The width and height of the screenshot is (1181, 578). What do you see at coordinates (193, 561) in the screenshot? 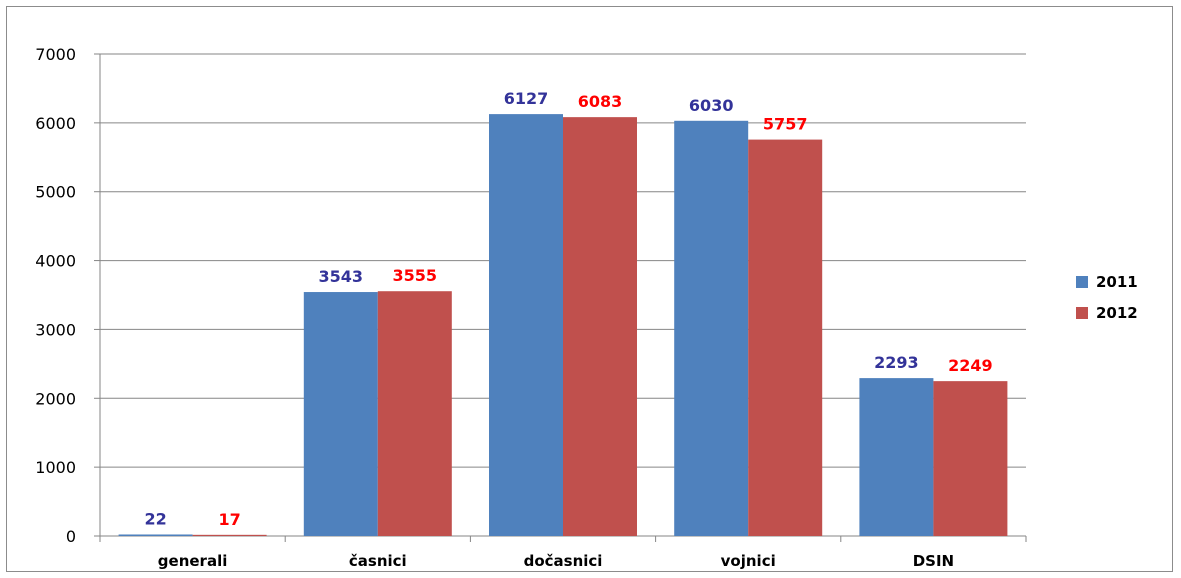
I see `x-tick-label-0: generali` at bounding box center [193, 561].